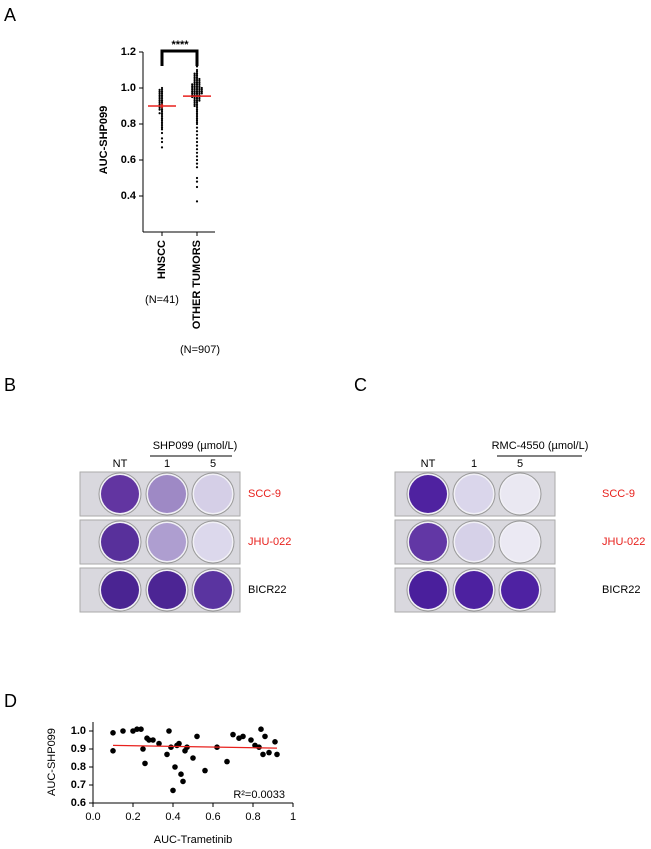 The width and height of the screenshot is (651, 849). What do you see at coordinates (10, 385) in the screenshot?
I see `panel-label: B` at bounding box center [10, 385].